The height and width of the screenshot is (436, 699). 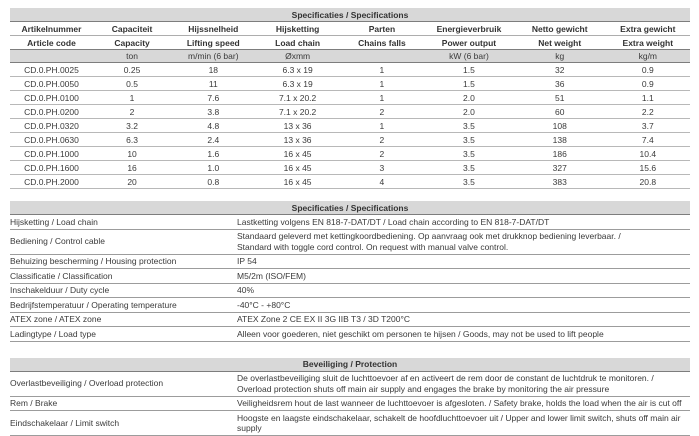 What do you see at coordinates (560, 98) in the screenshot?
I see `cell-net-weight: 51` at bounding box center [560, 98].